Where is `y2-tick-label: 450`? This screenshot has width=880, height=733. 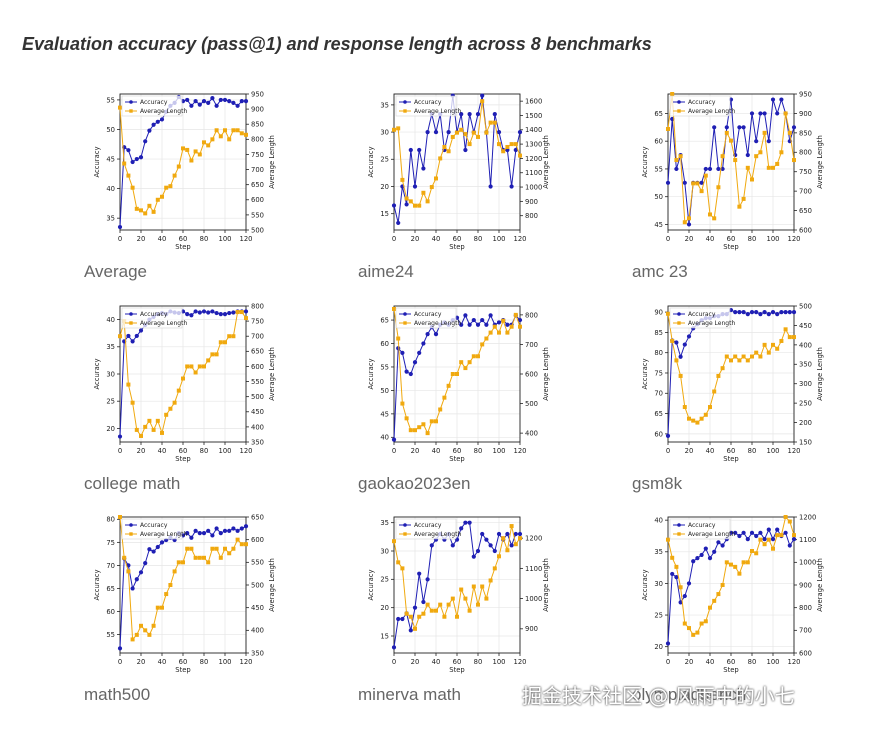 y2-tick-label: 450 is located at coordinates (257, 608).